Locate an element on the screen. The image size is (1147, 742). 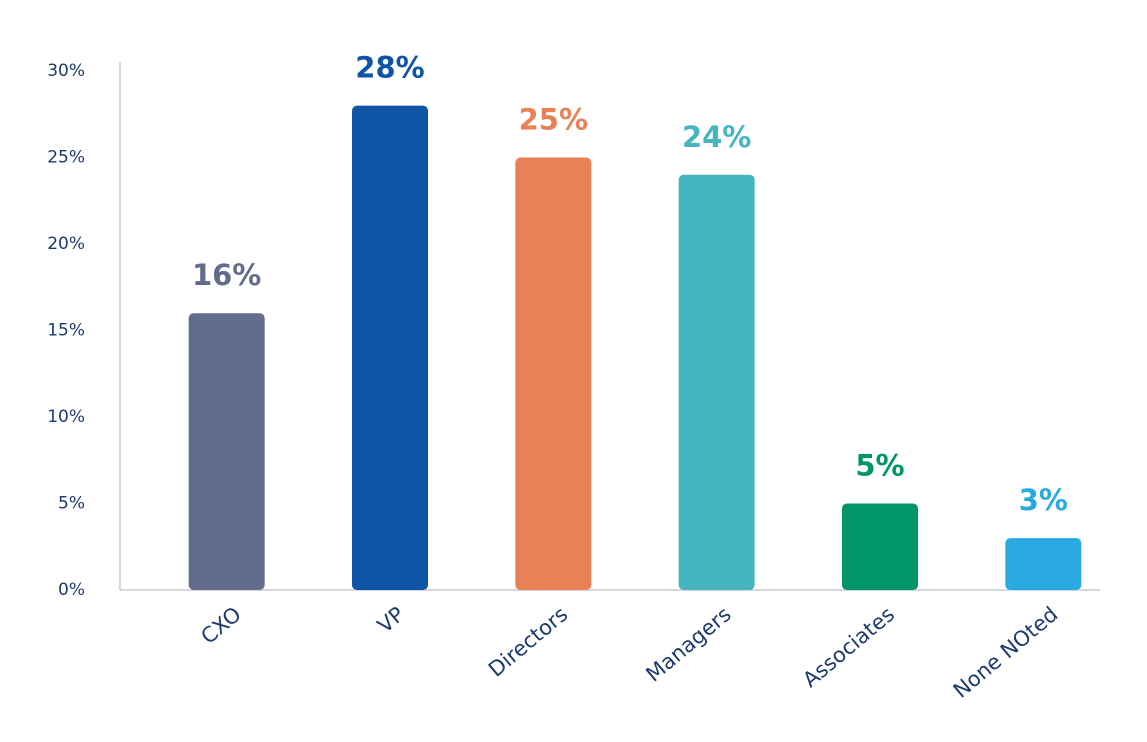
x-tick-label: VP is located at coordinates (391, 620).